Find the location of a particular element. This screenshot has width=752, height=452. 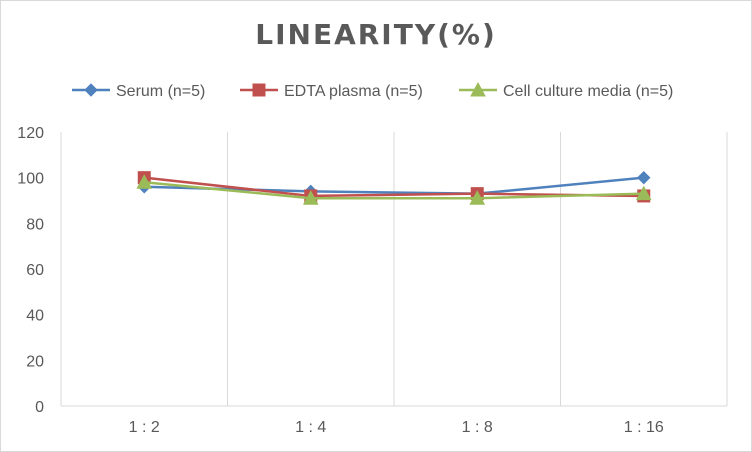

x-tick-label: 1 : 8 is located at coordinates (477, 427).